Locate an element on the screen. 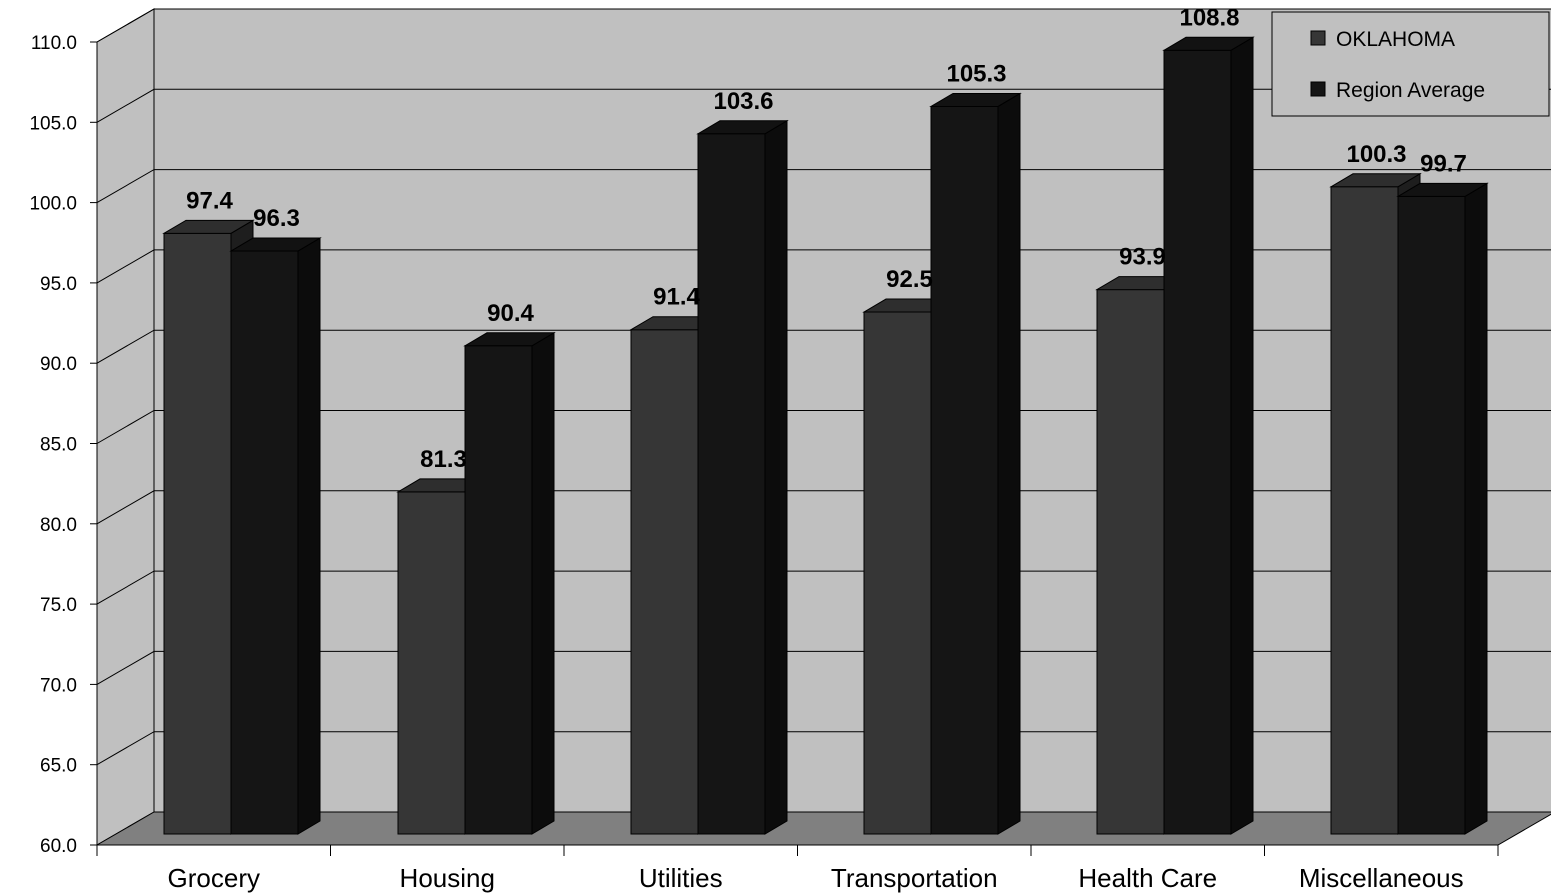 This screenshot has width=1551, height=895. category-label: Housing is located at coordinates (447, 878).